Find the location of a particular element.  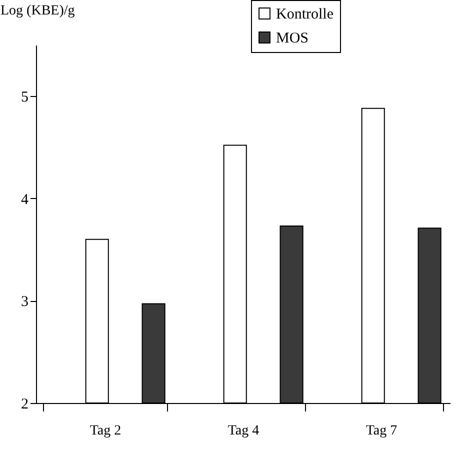

legend-label: Kontrolle is located at coordinates (305, 14).